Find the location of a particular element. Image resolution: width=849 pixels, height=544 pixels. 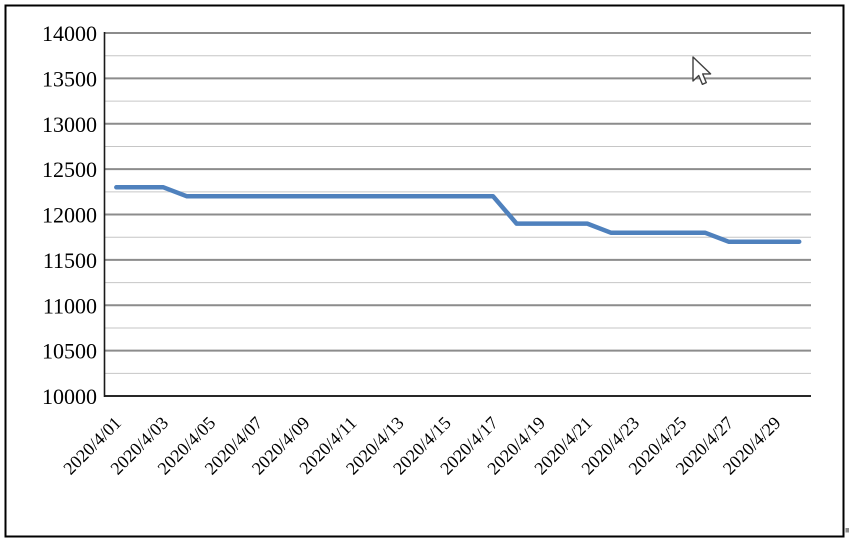

y-axis-tick-label: 12000 is located at coordinates (69, 215).